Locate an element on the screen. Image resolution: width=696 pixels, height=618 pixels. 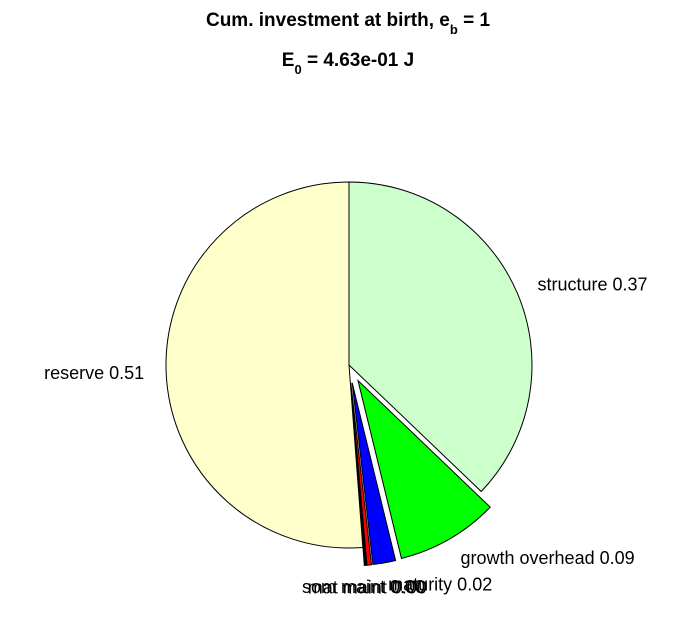
pie-label-0: structure 0.37 is located at coordinates (593, 284).